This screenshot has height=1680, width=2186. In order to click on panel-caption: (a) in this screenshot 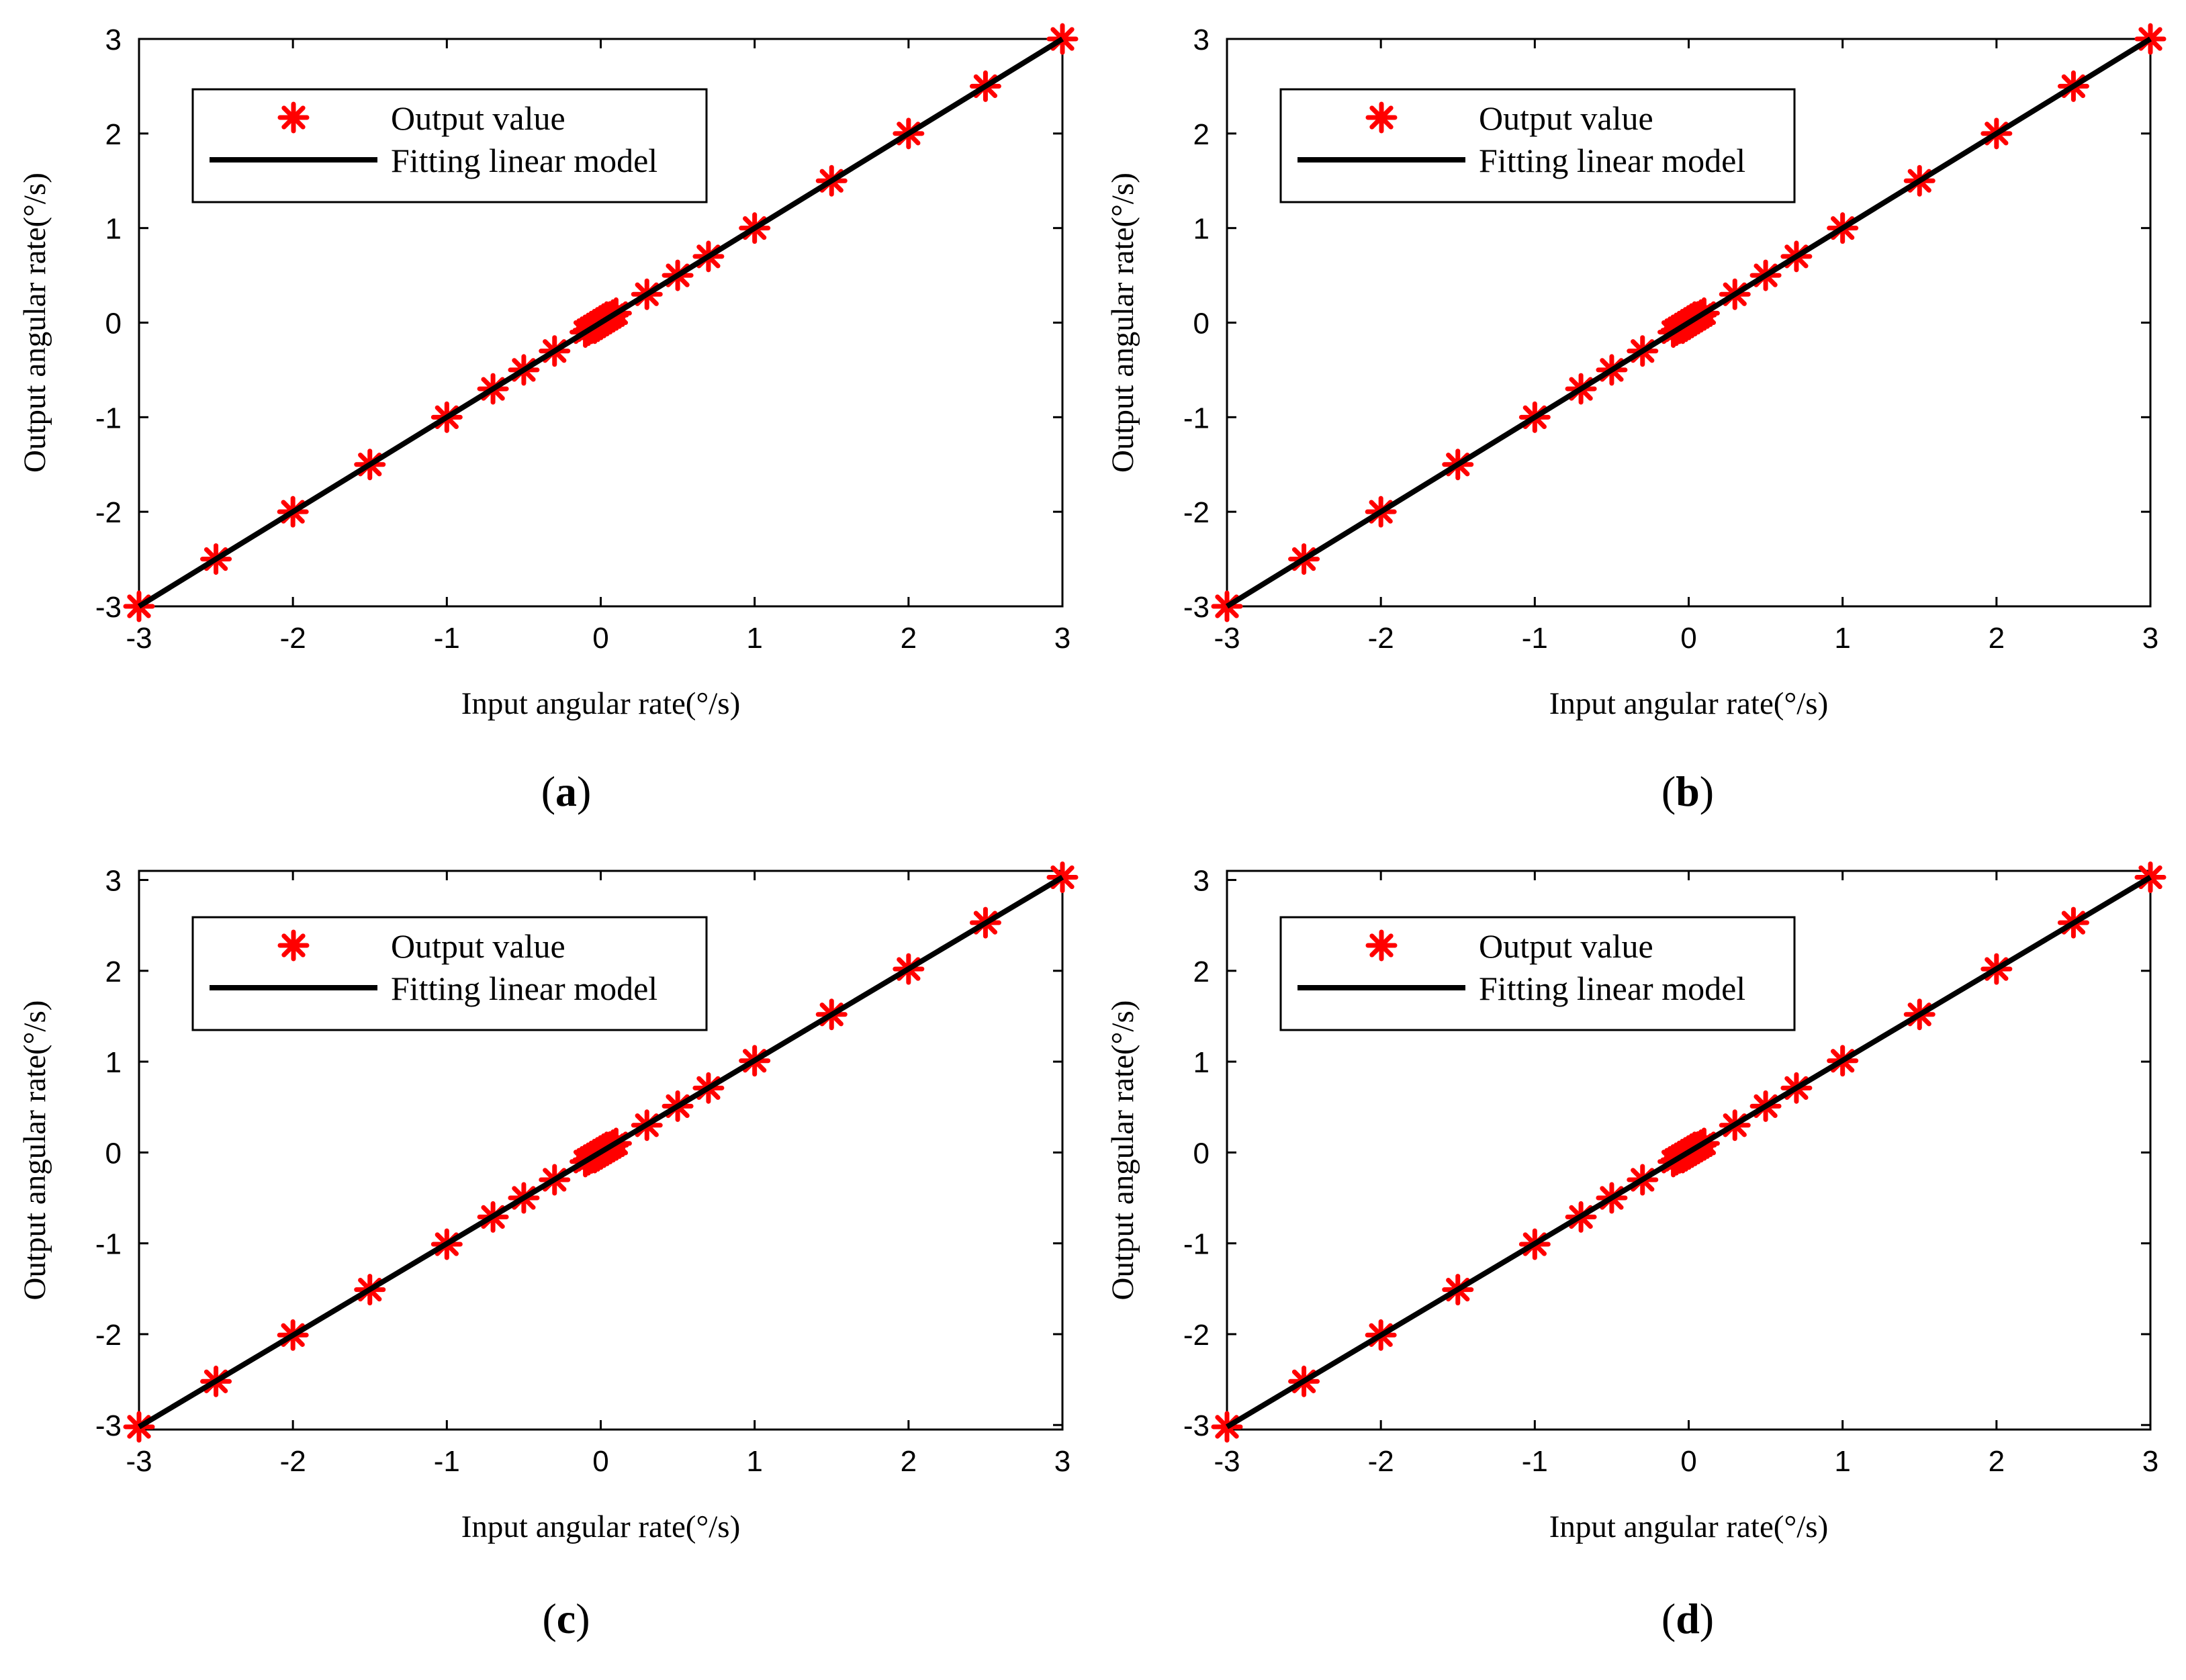, I will do `click(566, 791)`.